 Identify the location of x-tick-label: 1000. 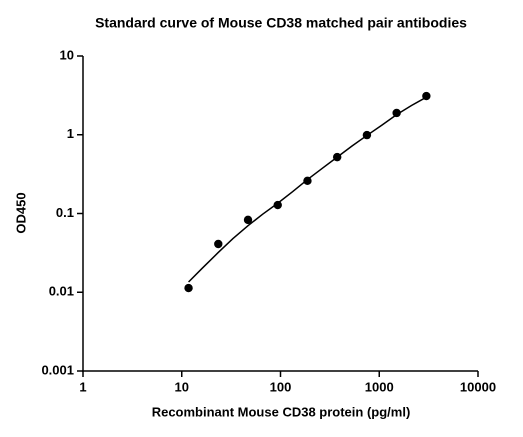
(379, 386).